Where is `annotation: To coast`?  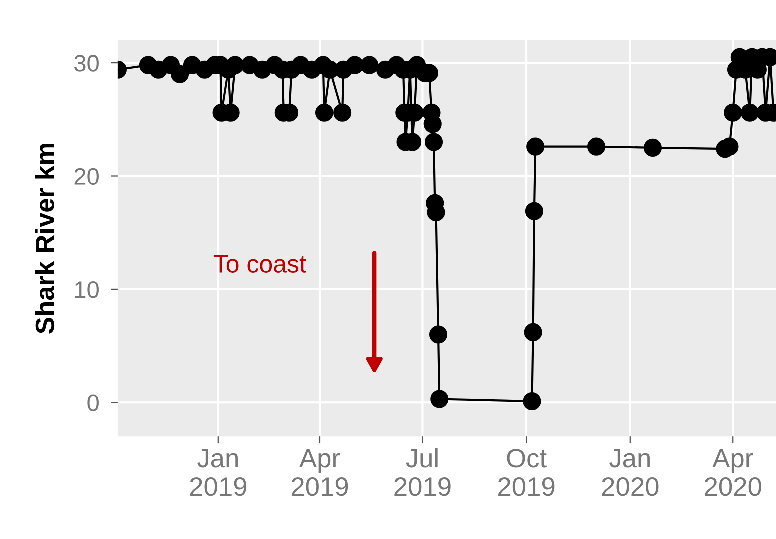 annotation: To coast is located at coordinates (260, 264).